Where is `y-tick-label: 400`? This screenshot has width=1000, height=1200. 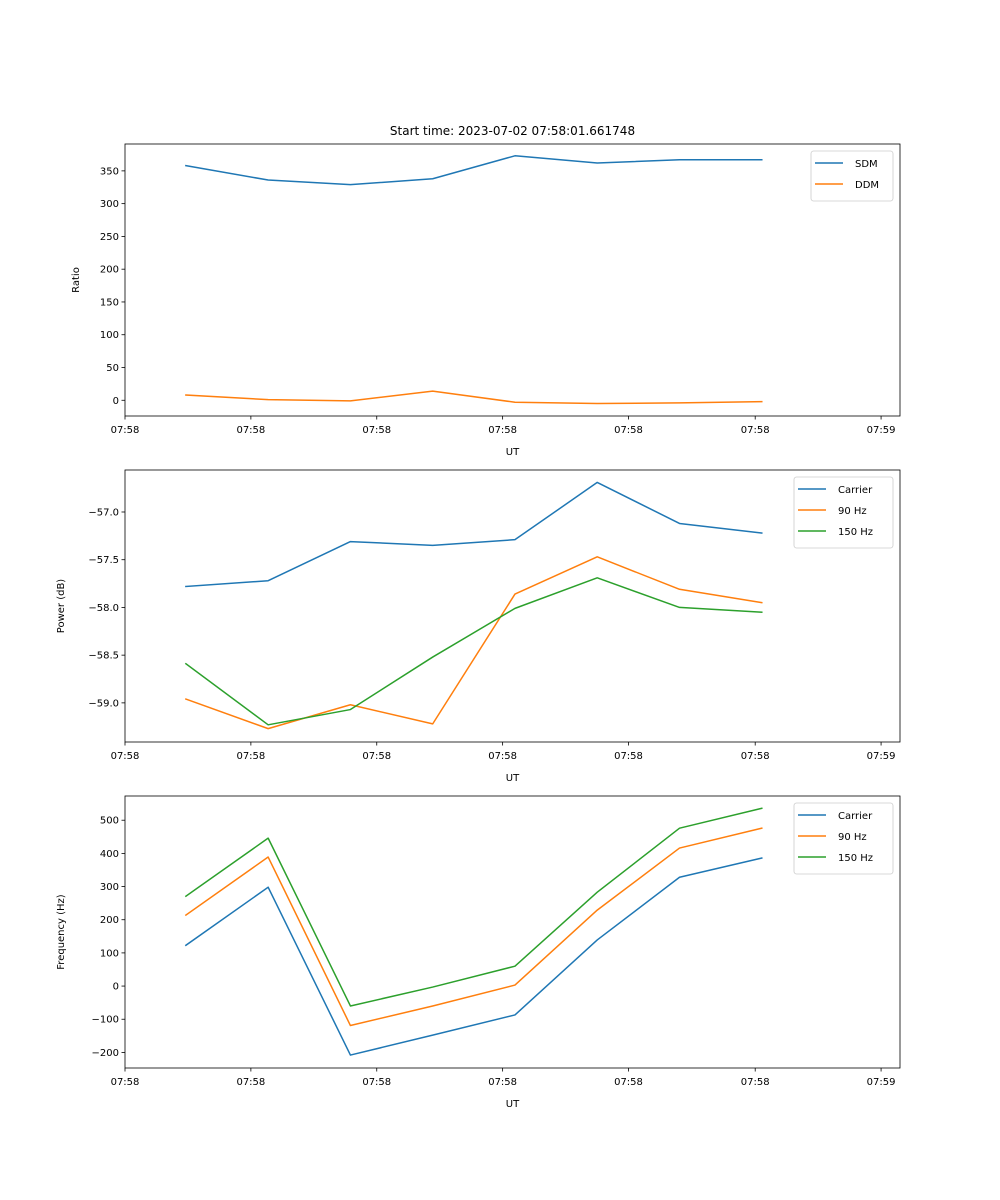
y-tick-label: 400 is located at coordinates (109, 854).